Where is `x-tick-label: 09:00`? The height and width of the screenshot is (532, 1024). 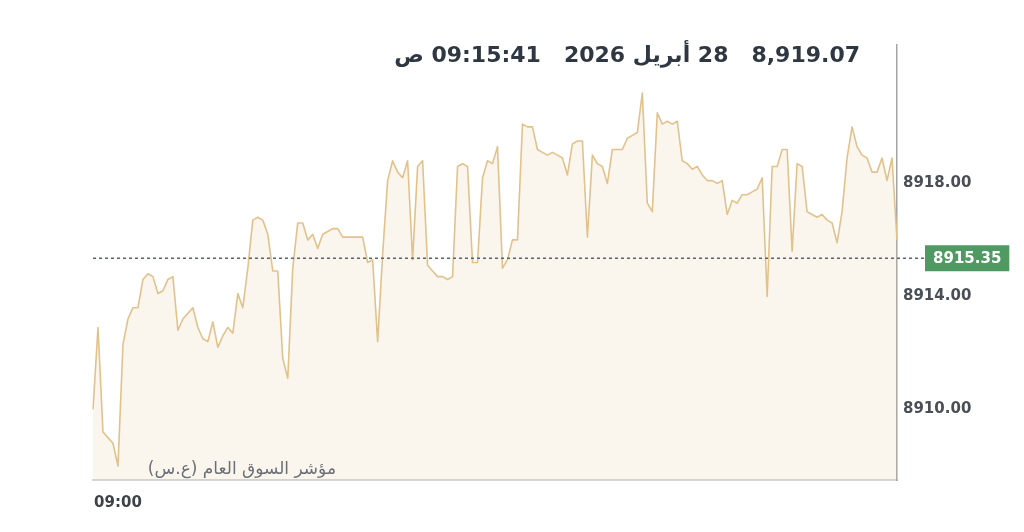
x-tick-label: 09:00 is located at coordinates (118, 501).